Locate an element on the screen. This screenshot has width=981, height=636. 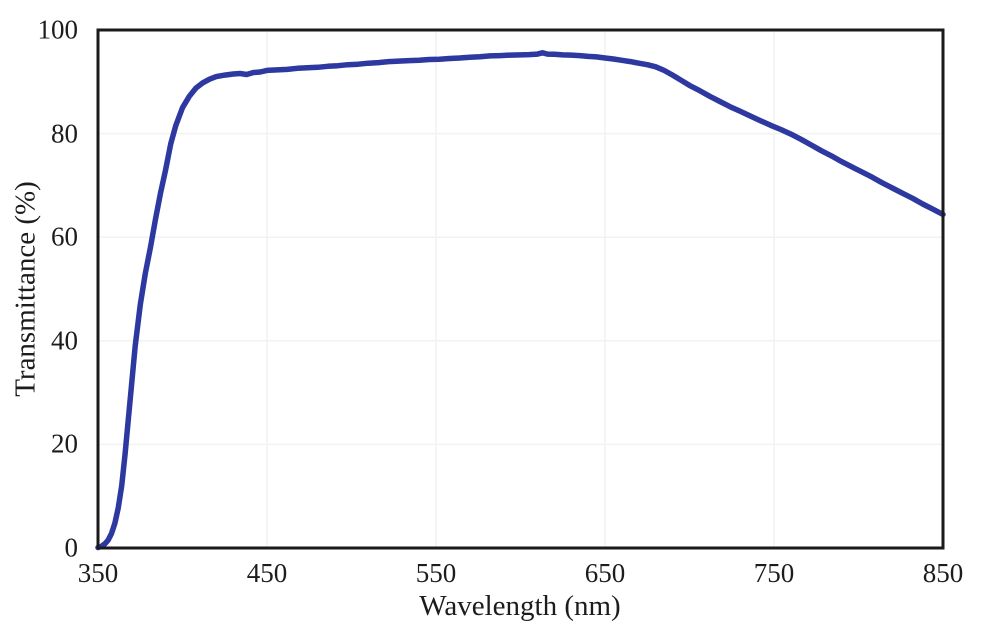
y-tick-label-20: 20 is located at coordinates (64, 443).